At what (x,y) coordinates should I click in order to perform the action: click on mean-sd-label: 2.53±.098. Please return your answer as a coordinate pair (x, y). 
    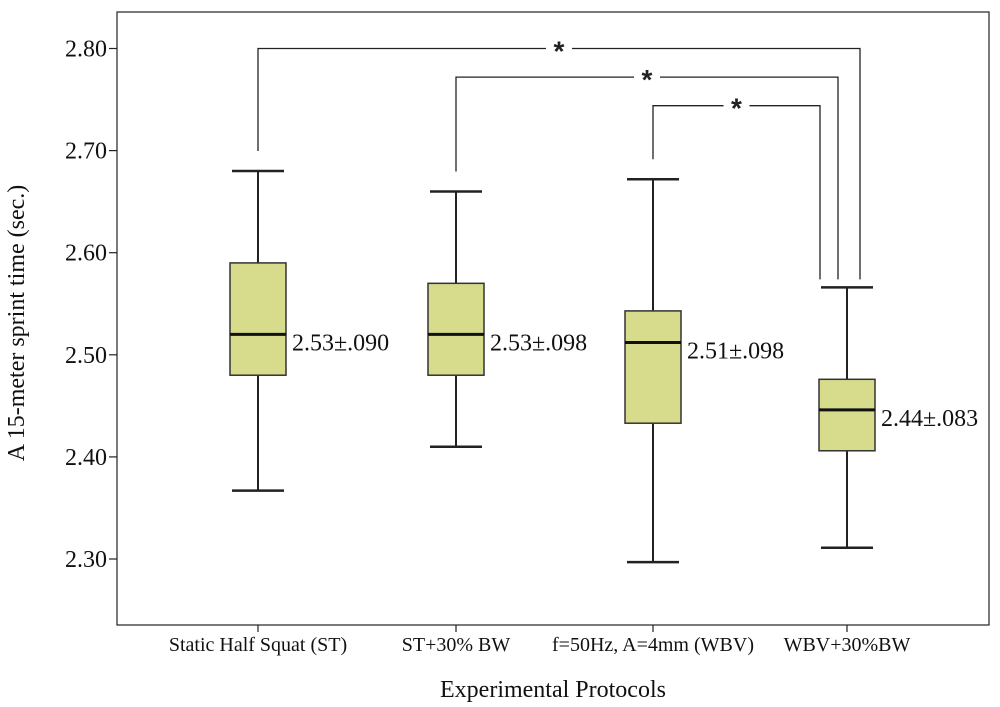
    Looking at the image, I should click on (538, 343).